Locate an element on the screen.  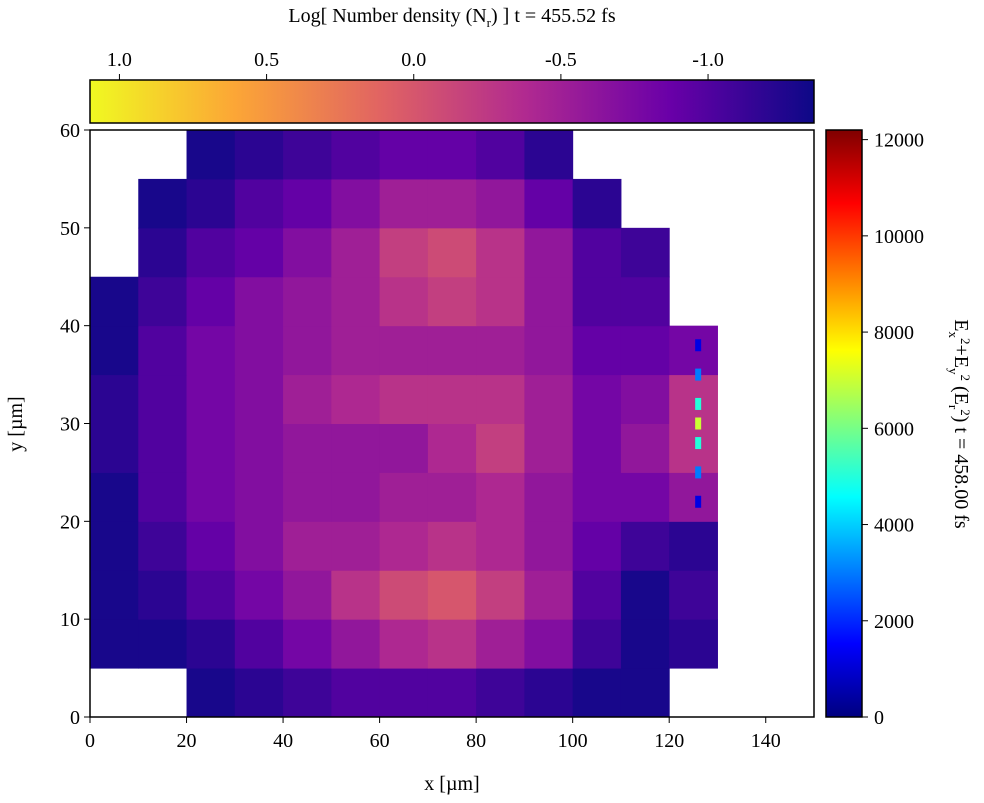
field-colorbar-tick-label: 2000 is located at coordinates (894, 622).